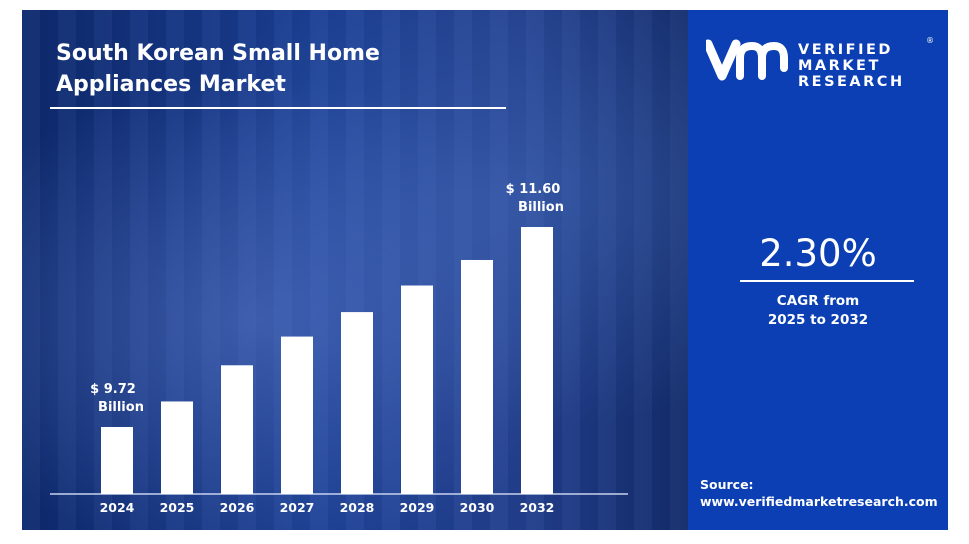 Image resolution: width=969 pixels, height=544 pixels. Describe the element at coordinates (417, 389) in the screenshot. I see `bar-2029` at that location.